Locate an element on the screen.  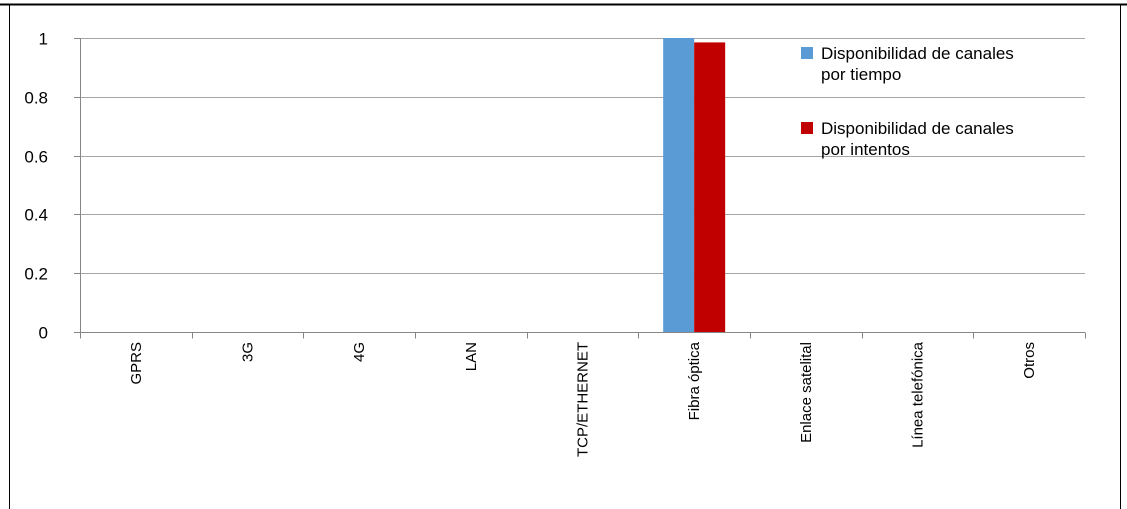
x-tick-label: Otros is located at coordinates (1029, 360).